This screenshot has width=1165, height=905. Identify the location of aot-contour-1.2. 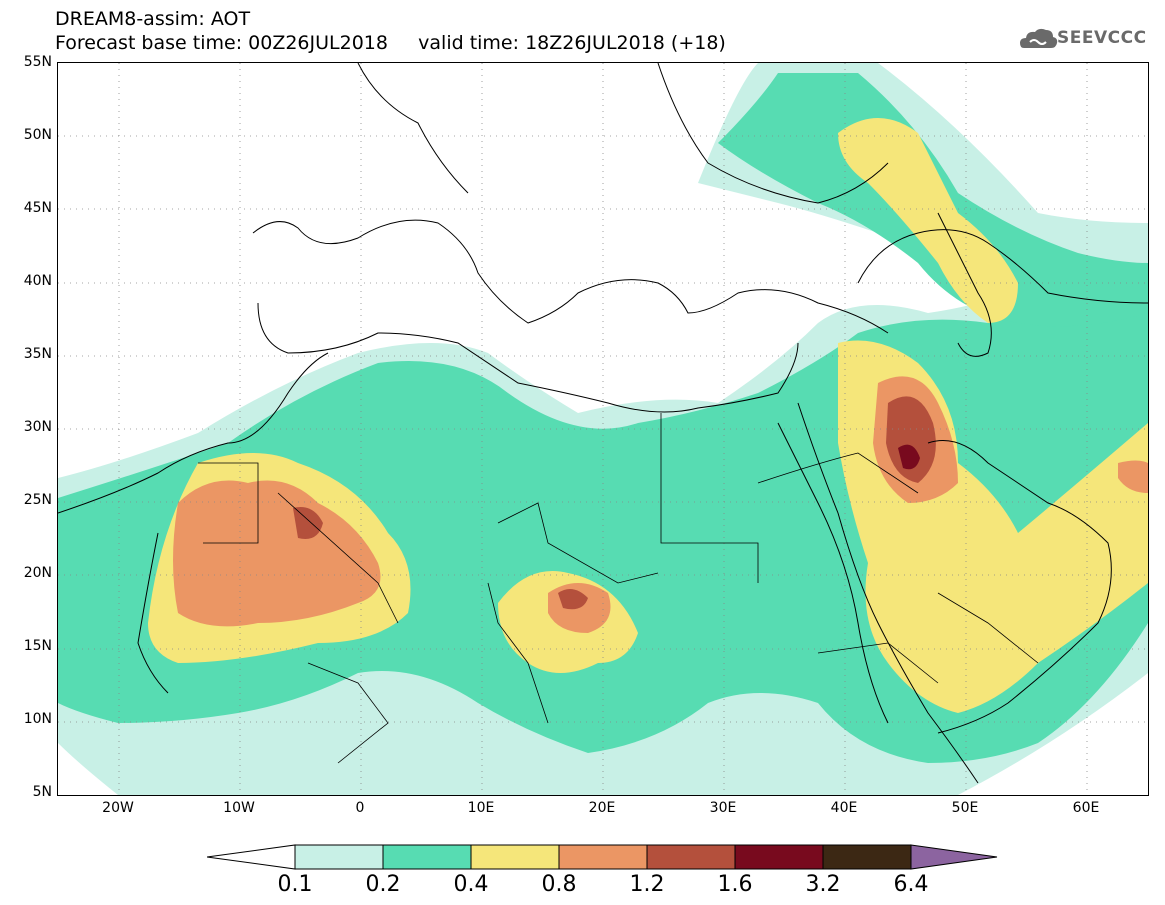
(911, 439).